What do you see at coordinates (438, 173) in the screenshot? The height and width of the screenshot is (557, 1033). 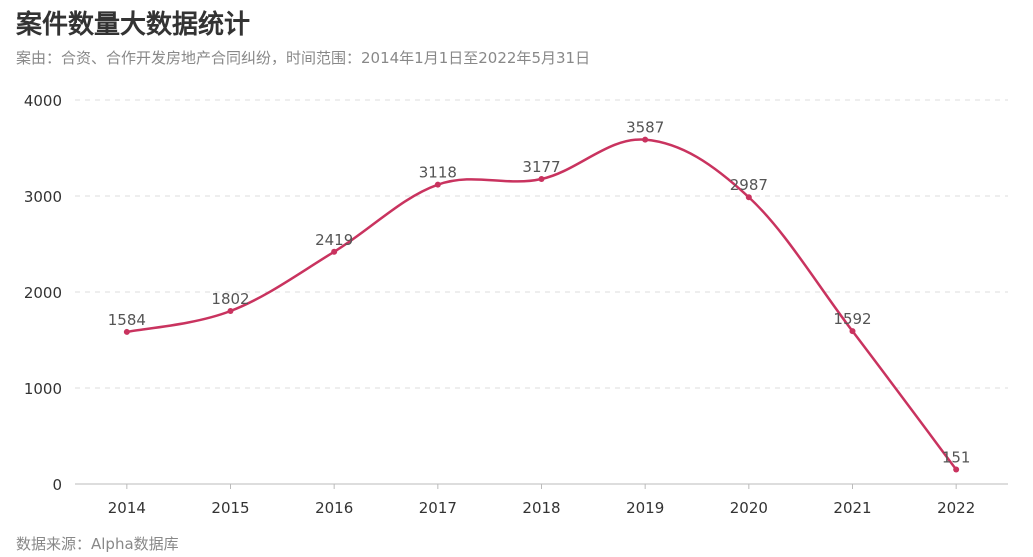 I see `data-label: 3118` at bounding box center [438, 173].